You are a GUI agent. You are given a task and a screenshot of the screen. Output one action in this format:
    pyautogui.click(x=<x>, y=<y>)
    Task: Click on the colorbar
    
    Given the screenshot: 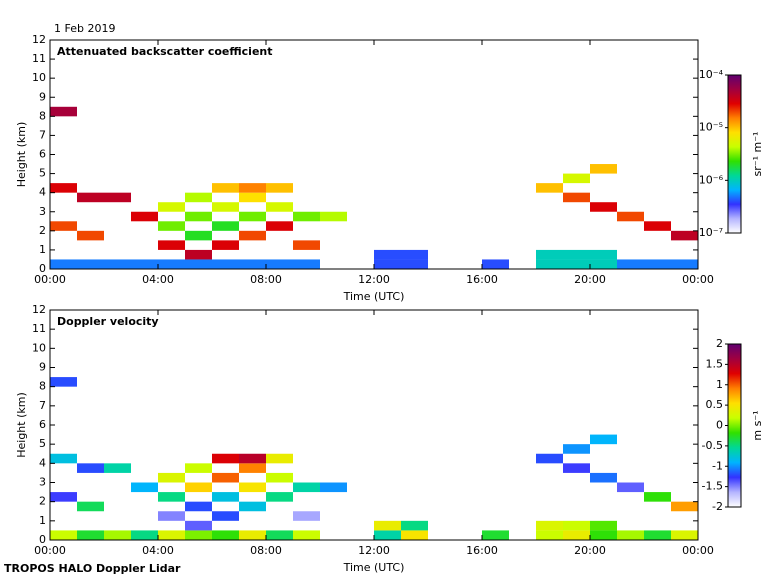 What is the action you would take?
    pyautogui.click(x=734, y=425)
    